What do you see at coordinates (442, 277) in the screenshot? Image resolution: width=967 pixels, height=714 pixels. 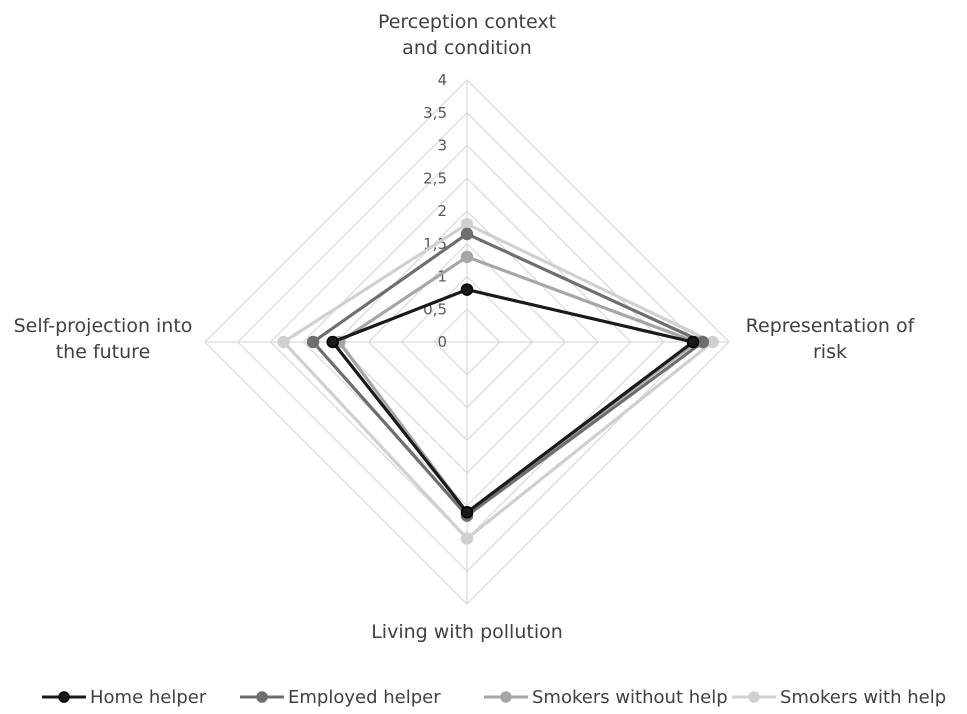 I see `tick-label: 1` at bounding box center [442, 277].